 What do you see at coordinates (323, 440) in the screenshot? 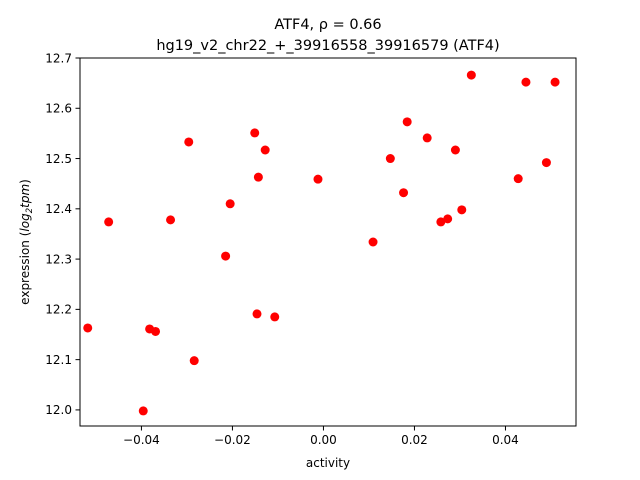
I see `x-tick-label: 0.00` at bounding box center [323, 440].